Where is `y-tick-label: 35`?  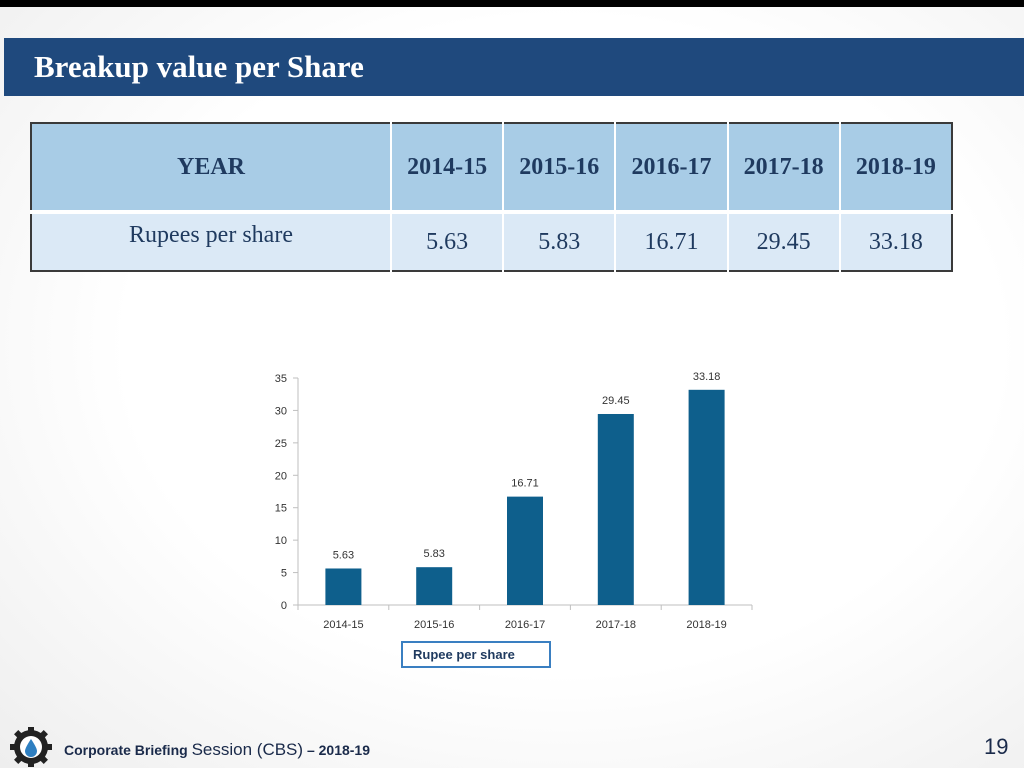
y-tick-label: 35 is located at coordinates (281, 379).